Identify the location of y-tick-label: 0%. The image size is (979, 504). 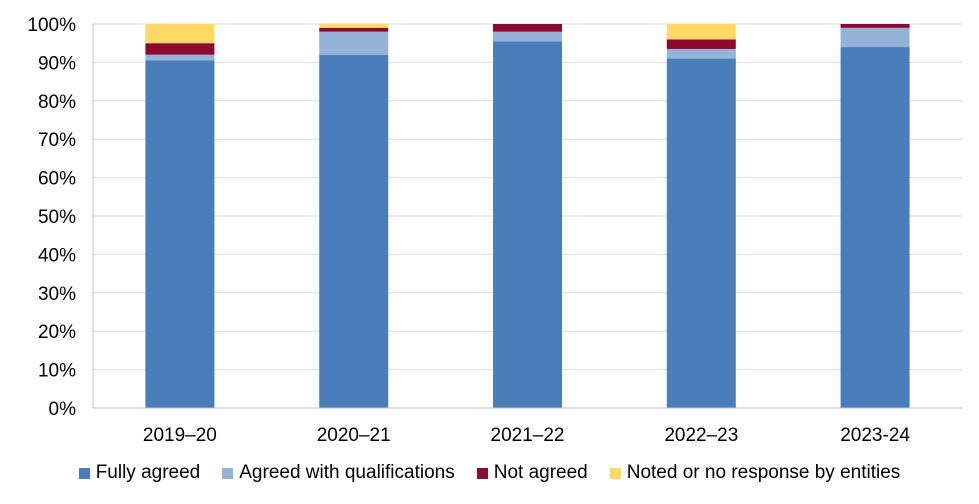
(63, 409).